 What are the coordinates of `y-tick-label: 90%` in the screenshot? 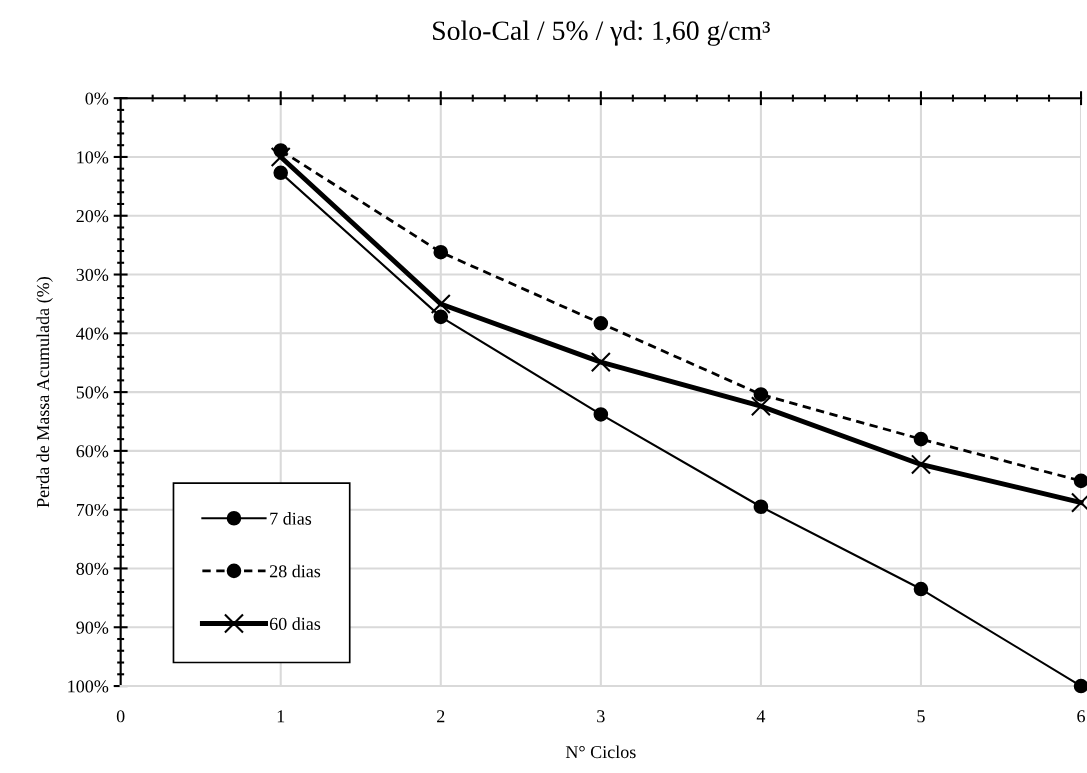 It's located at (92, 627).